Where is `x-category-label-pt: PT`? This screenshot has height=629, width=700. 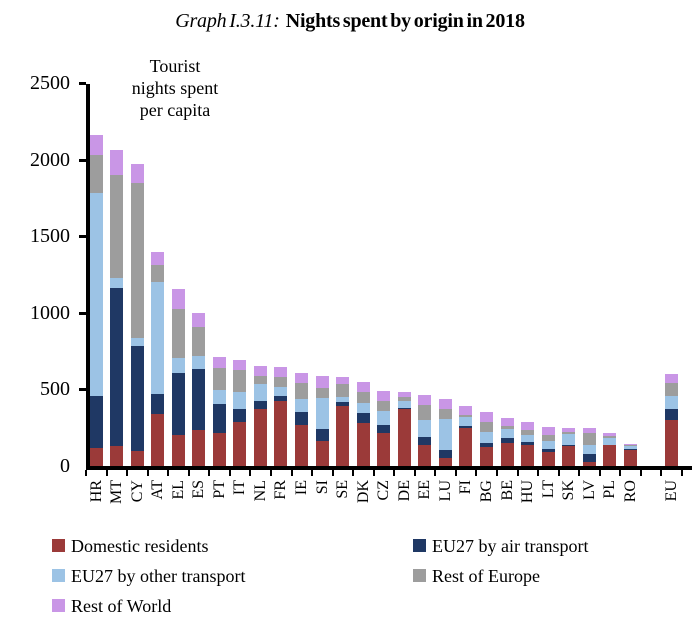 x-category-label-pt: PT is located at coordinates (219, 489).